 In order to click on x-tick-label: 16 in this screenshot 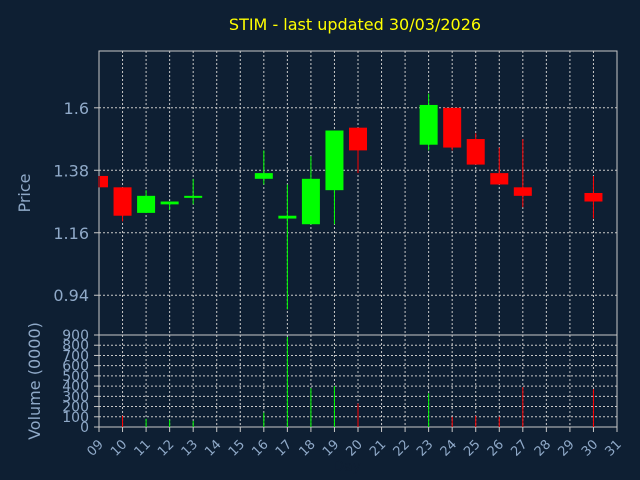, I will do `click(260, 448)`.